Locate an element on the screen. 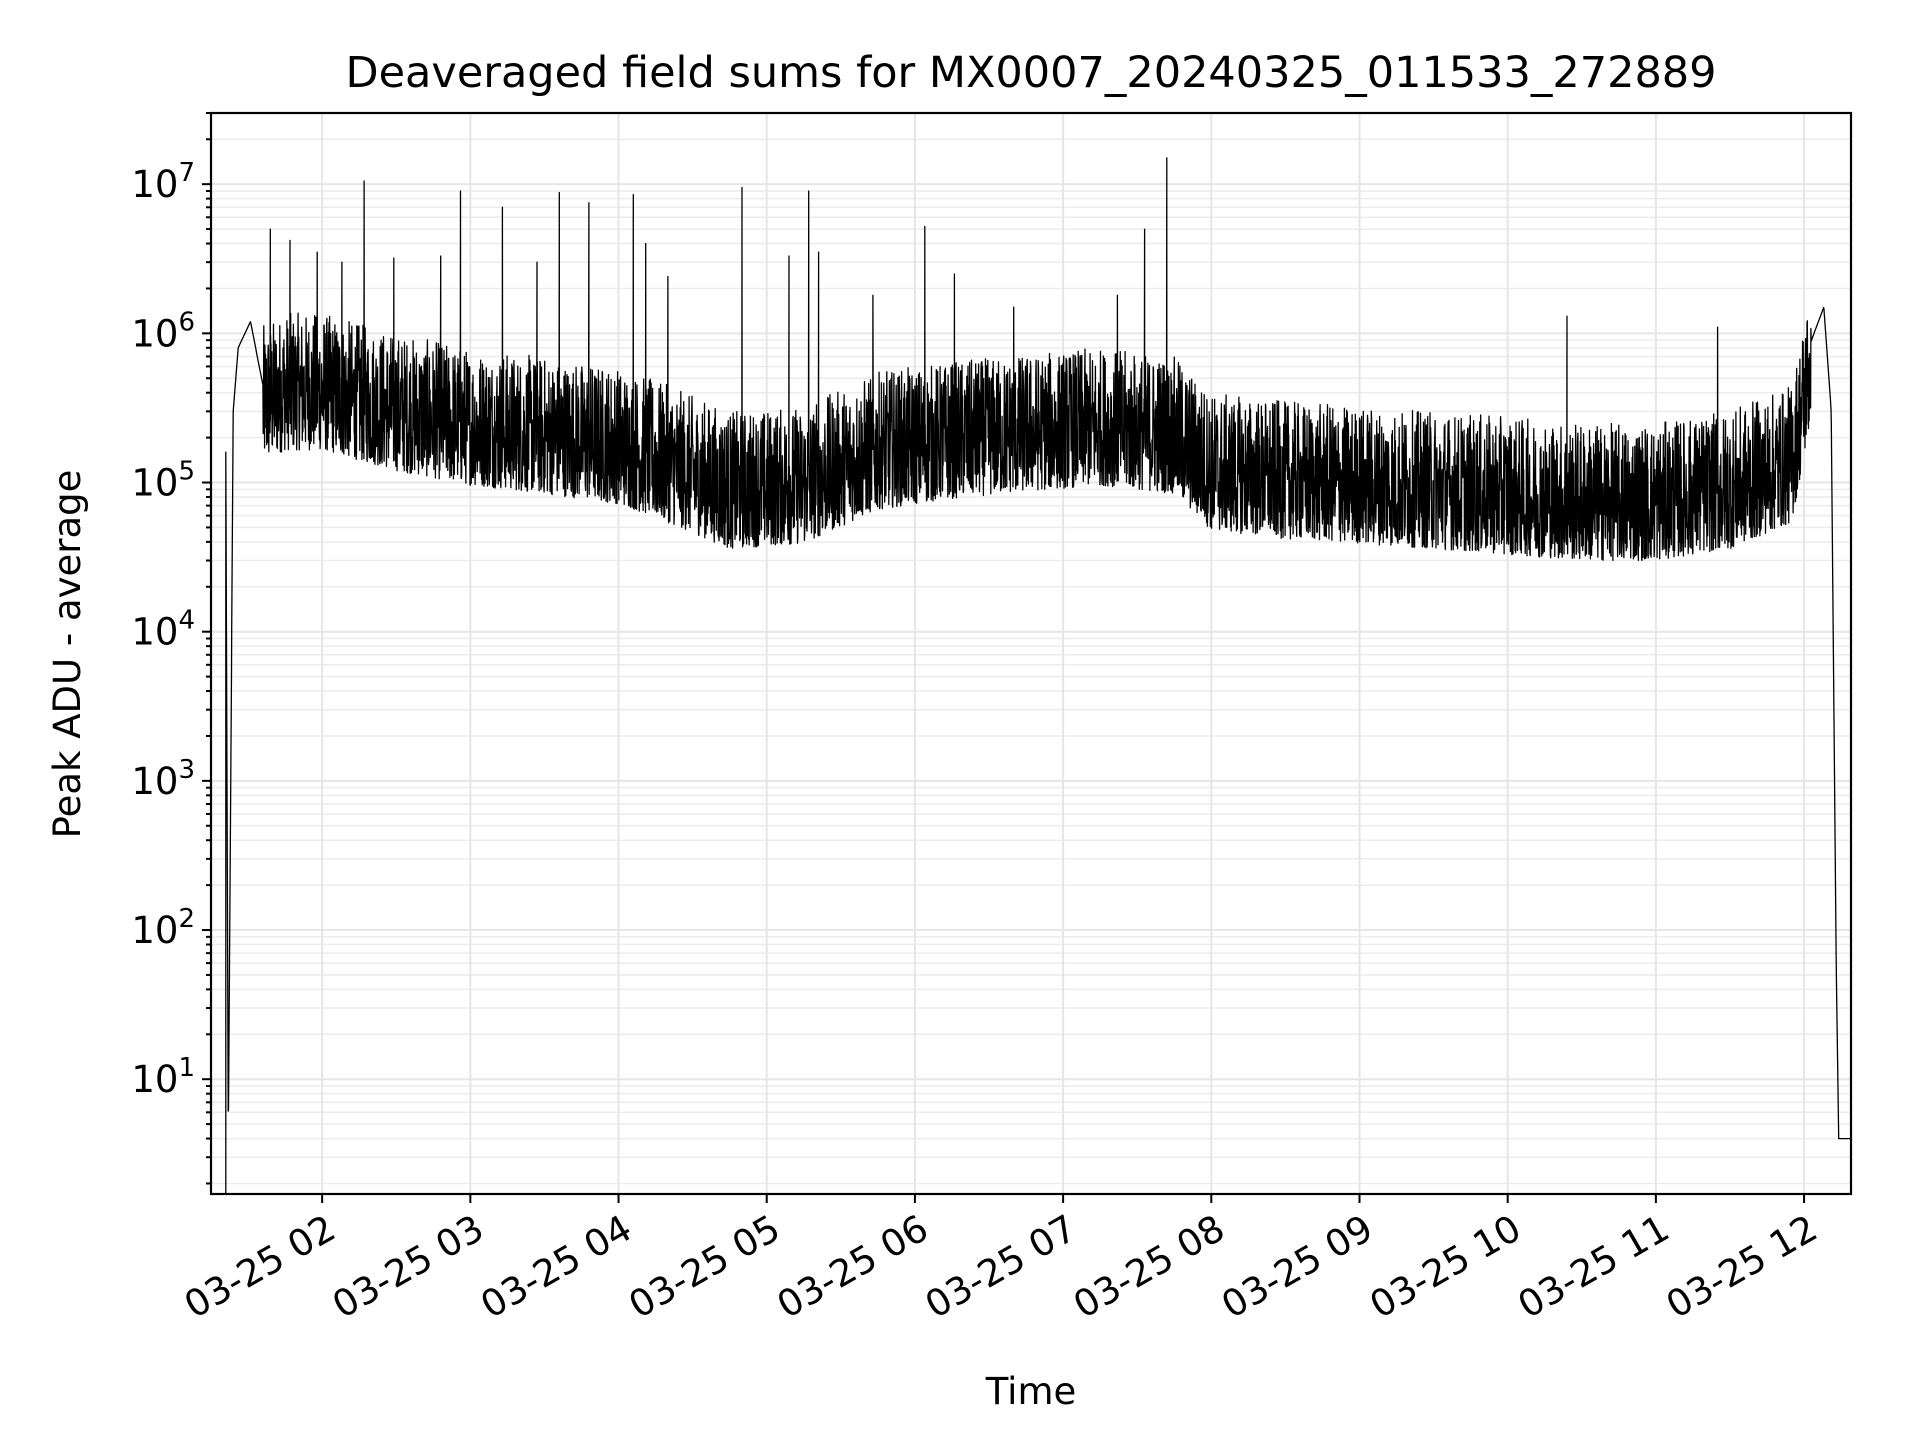 This screenshot has width=1920, height=1440. y-tick-label: 105 is located at coordinates (163, 481).